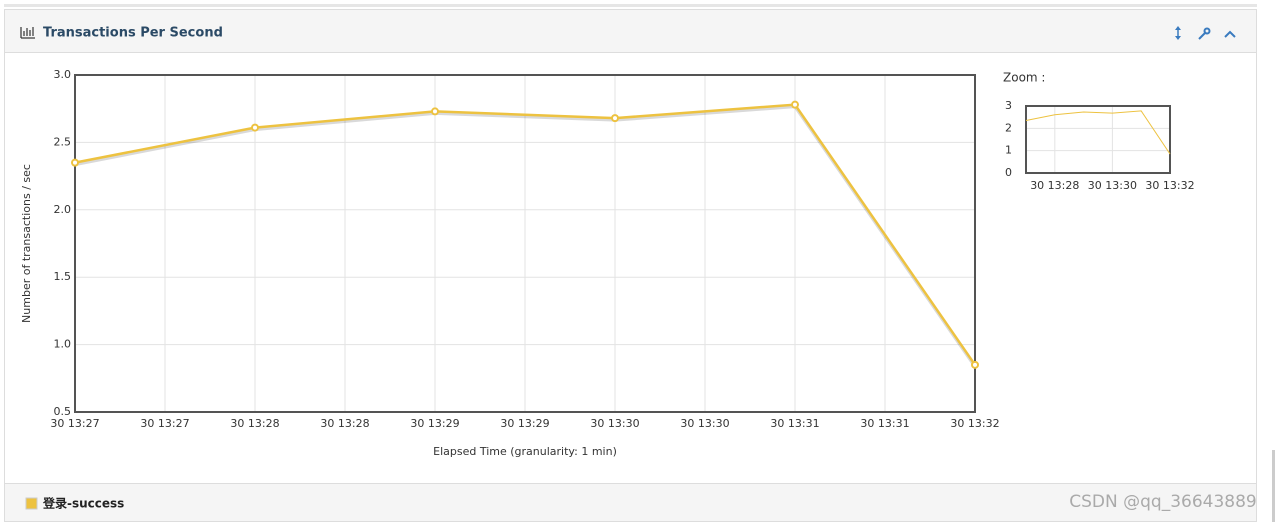 This screenshot has height=526, width=1278. I want to click on settings-icon, so click(1204, 33).